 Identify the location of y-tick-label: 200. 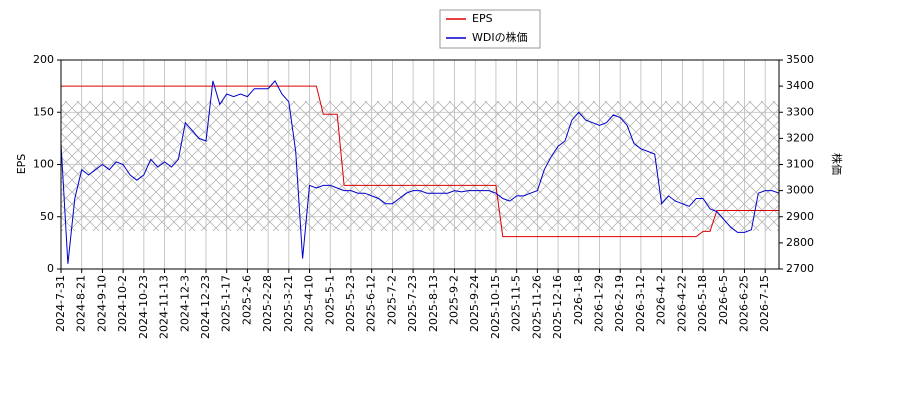
(43, 59).